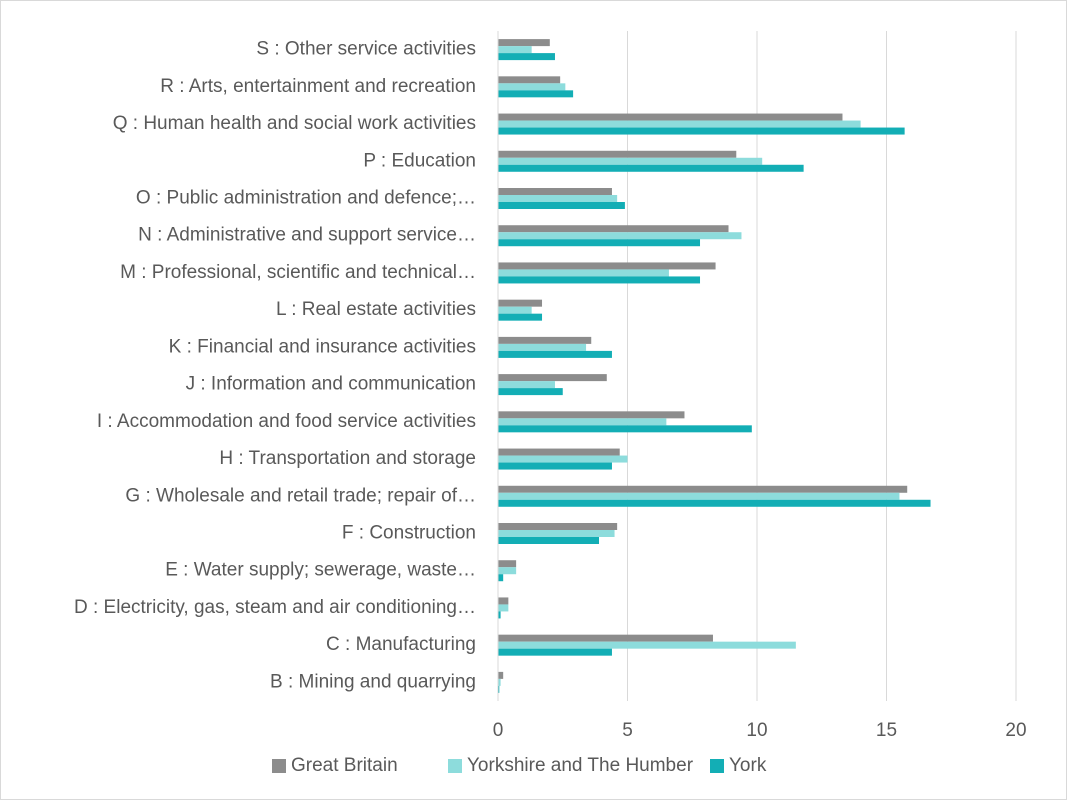 The height and width of the screenshot is (800, 1067). Describe the element at coordinates (331, 384) in the screenshot. I see `y-tick-label: J : Information and communication` at that location.